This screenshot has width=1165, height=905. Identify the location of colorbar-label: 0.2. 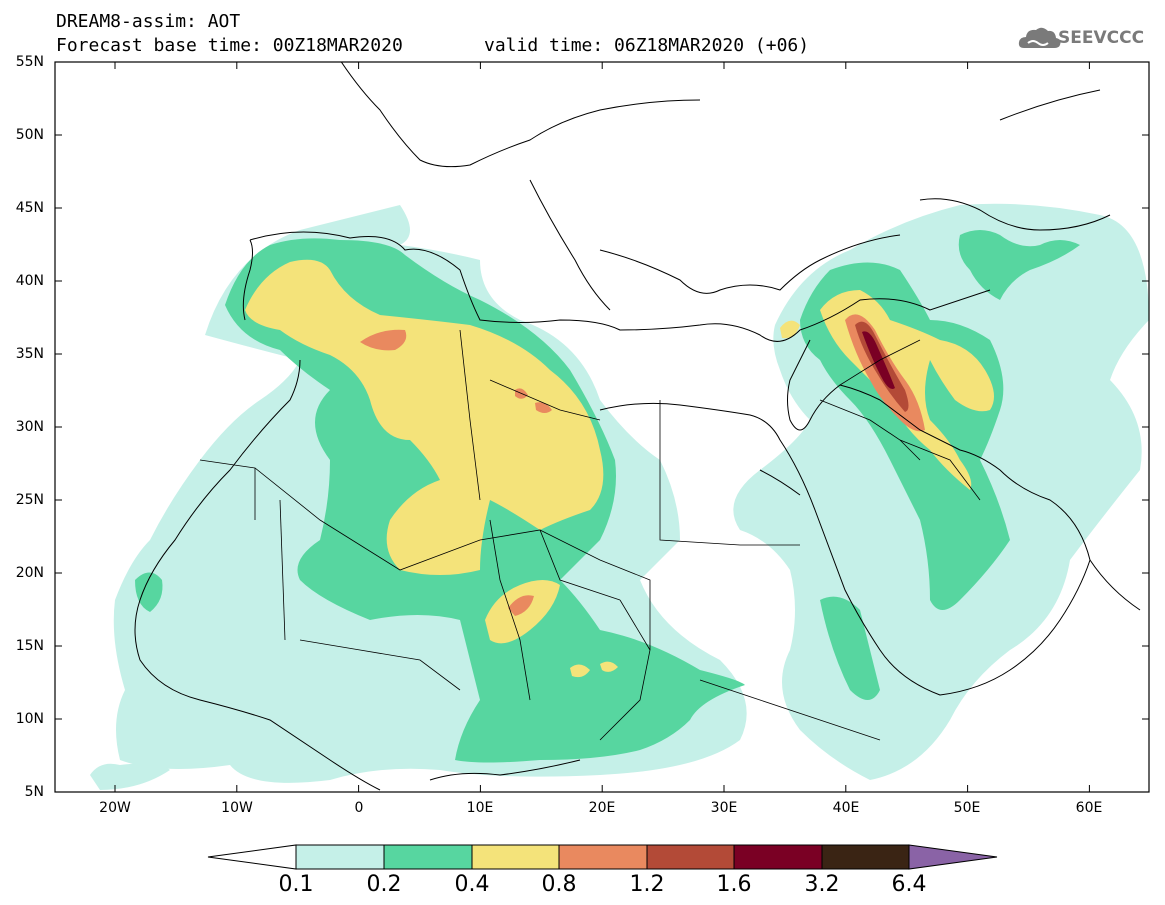
(384, 884).